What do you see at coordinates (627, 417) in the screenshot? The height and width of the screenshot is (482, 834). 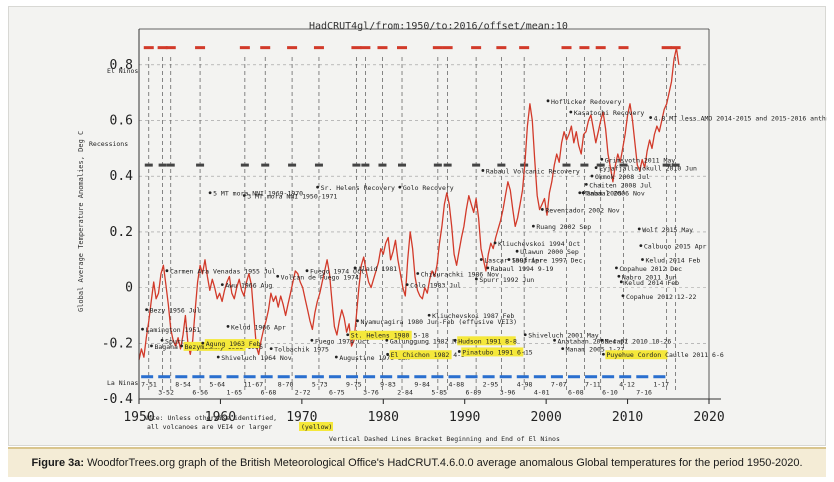 I see `x-tick-label: 2010` at bounding box center [627, 417].